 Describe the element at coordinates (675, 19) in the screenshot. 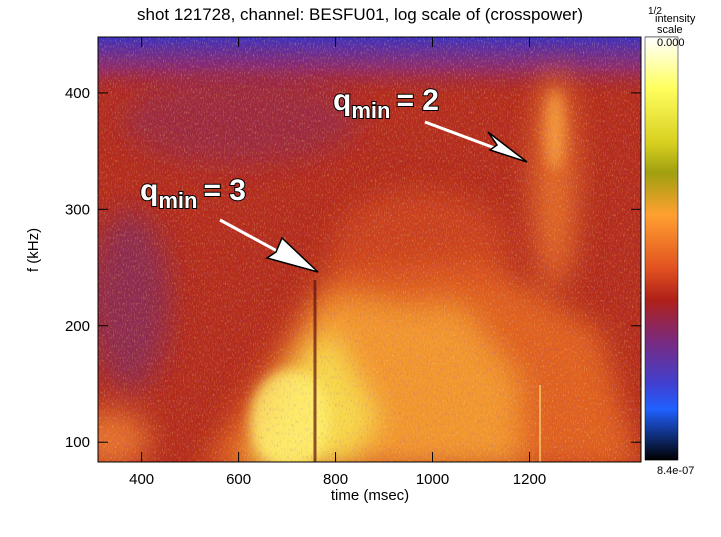

I see `colorbar-title: intensity` at that location.